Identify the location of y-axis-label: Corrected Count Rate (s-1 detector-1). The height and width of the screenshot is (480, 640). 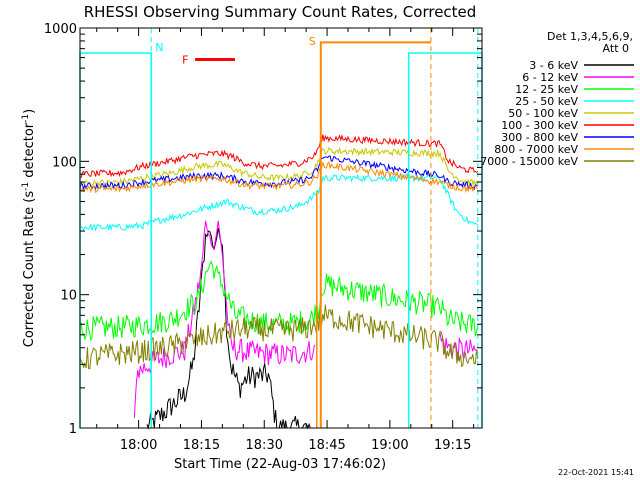
(29, 228).